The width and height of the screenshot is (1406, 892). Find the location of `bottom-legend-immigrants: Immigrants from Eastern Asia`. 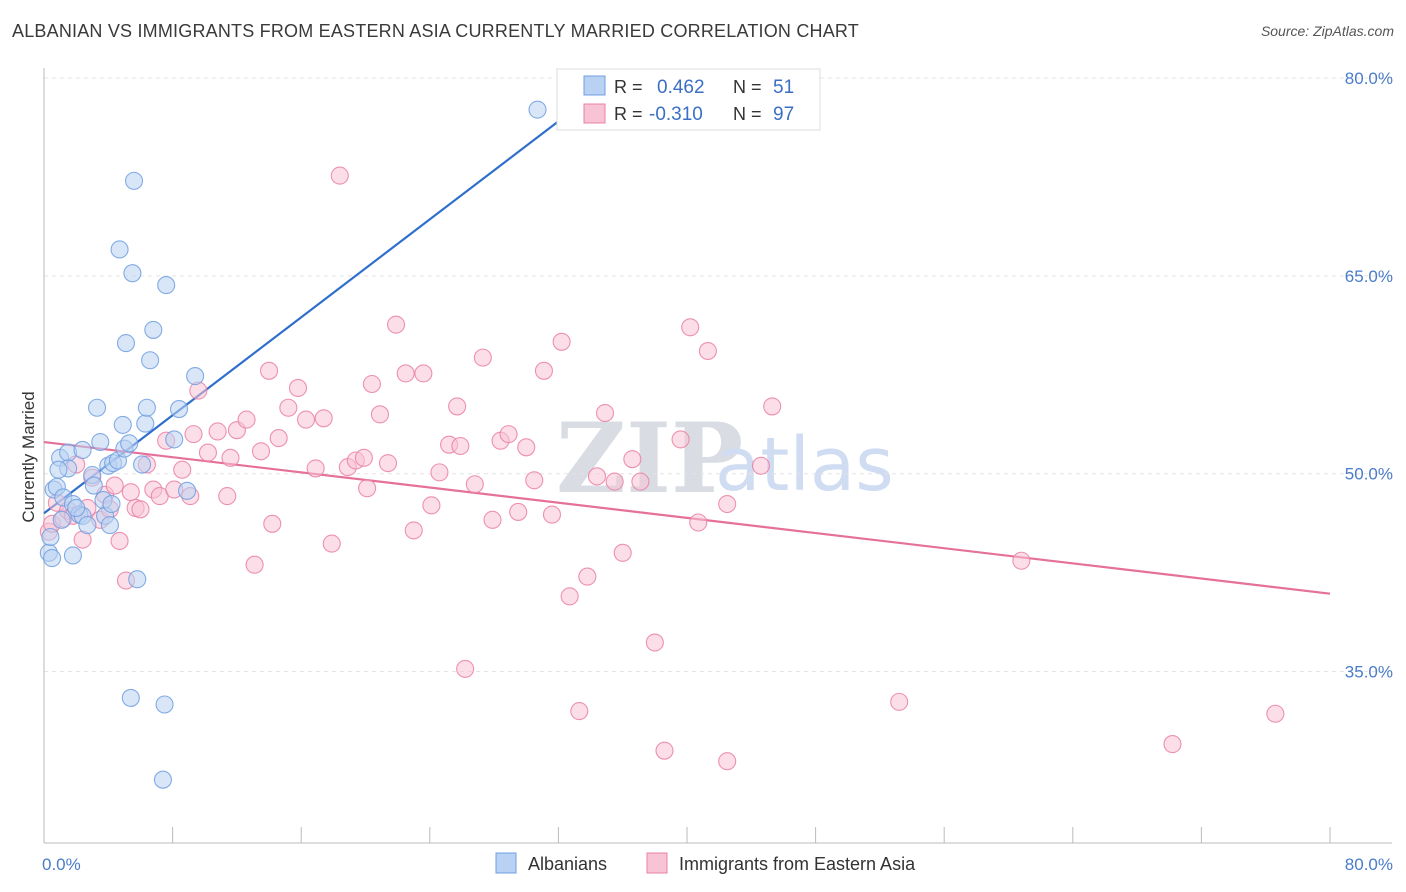

bottom-legend-immigrants: Immigrants from Eastern Asia is located at coordinates (797, 864).